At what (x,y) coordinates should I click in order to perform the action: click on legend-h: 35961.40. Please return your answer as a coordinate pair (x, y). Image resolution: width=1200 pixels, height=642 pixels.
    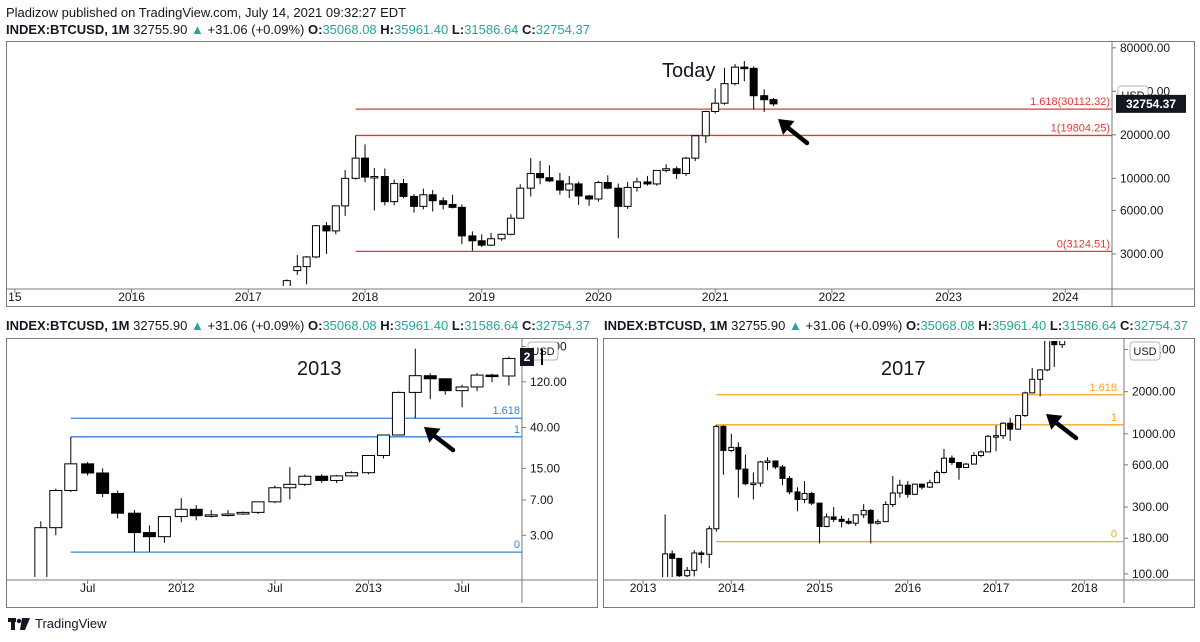
    Looking at the image, I should click on (421, 325).